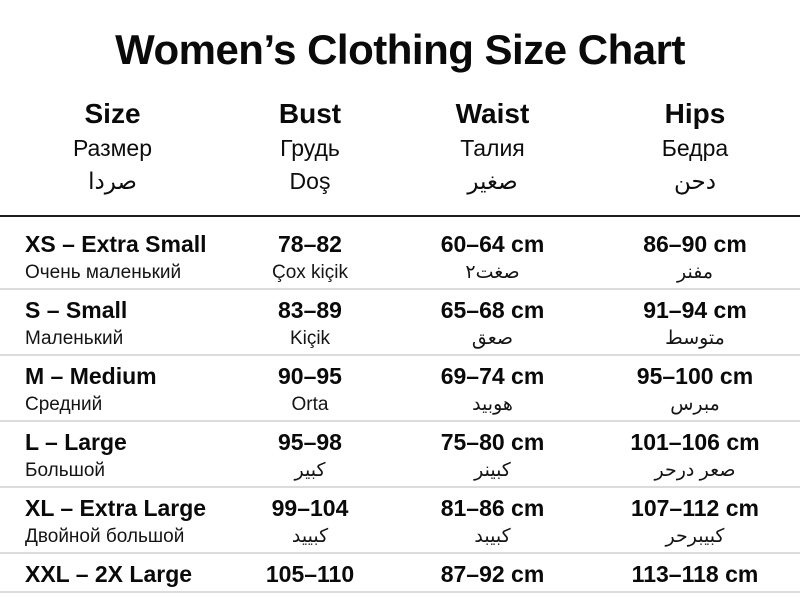 The height and width of the screenshot is (599, 800). Describe the element at coordinates (310, 470) in the screenshot. I see `bust-label-ar: كبير` at that location.